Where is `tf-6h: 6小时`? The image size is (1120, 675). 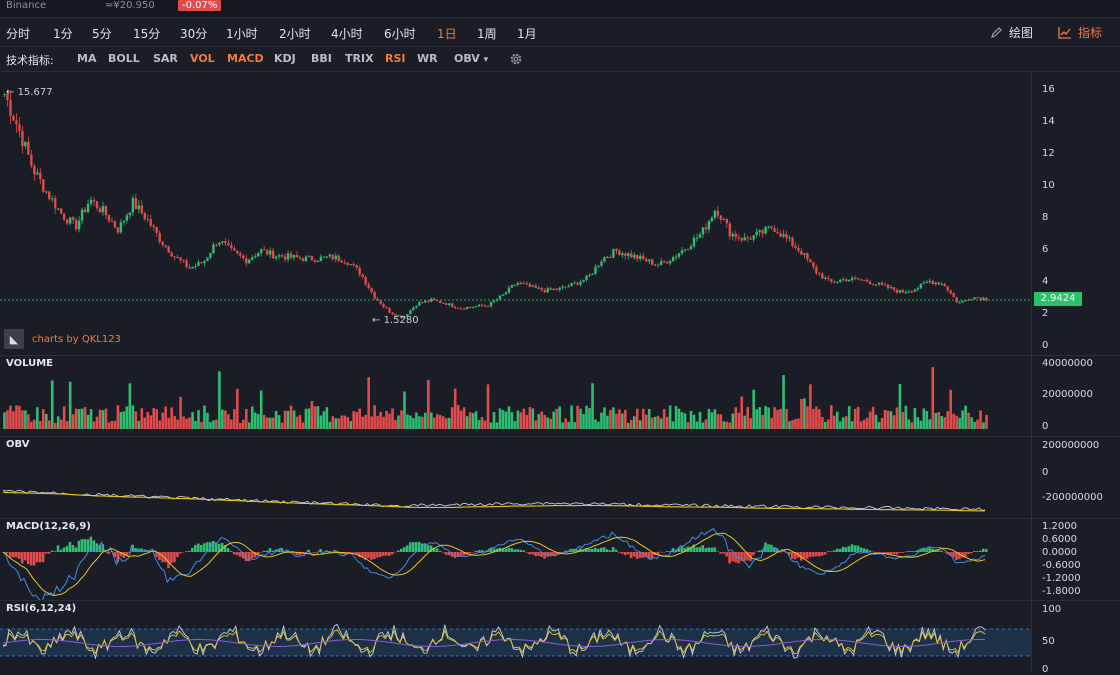 tf-6h: 6小时 is located at coordinates (400, 34).